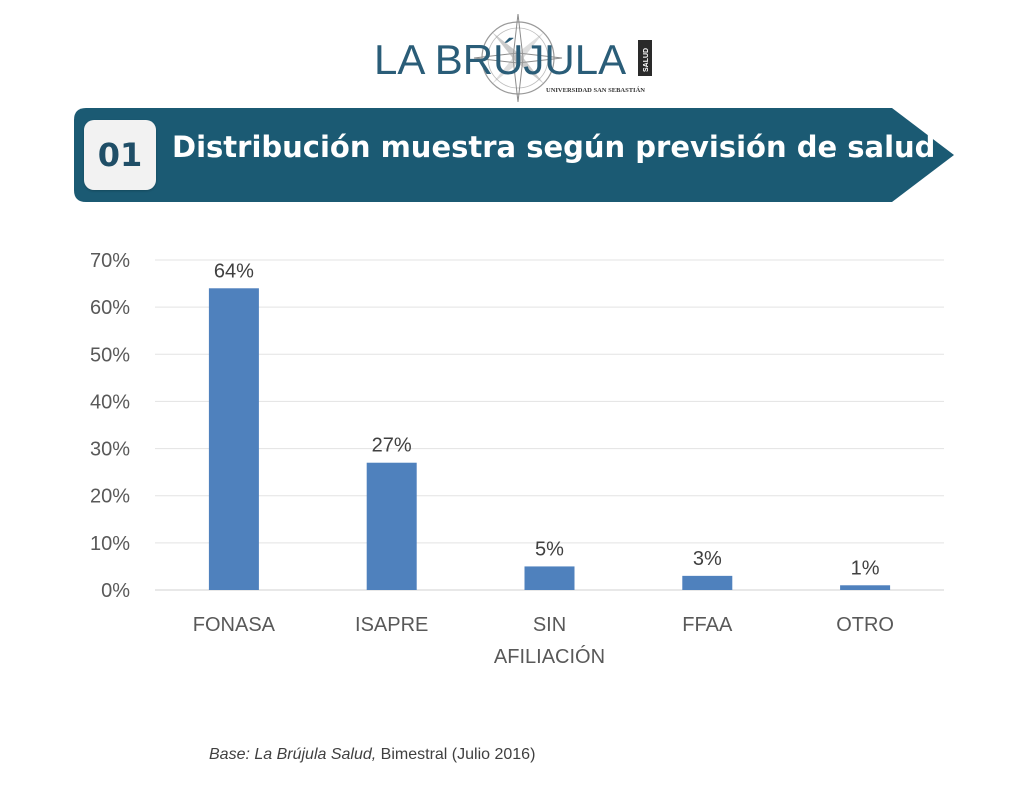 The image size is (1024, 793). I want to click on compass-icon, so click(518, 58).